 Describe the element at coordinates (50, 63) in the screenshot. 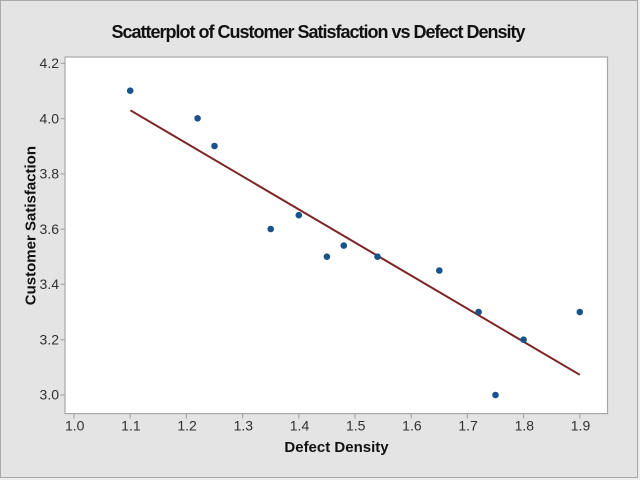

I see `svg-text: 4.2` at that location.